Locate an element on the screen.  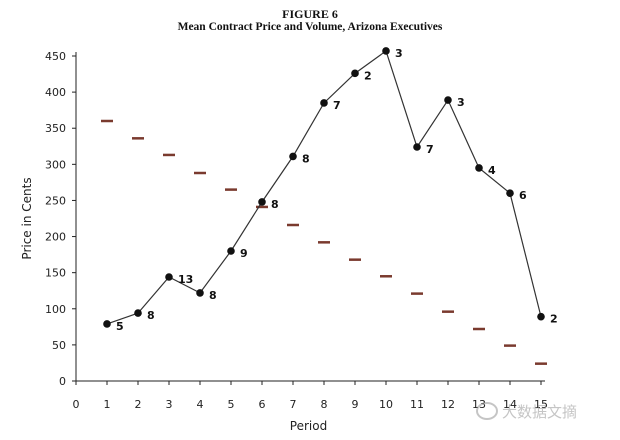
x-tick-label: 3 is located at coordinates (169, 404).